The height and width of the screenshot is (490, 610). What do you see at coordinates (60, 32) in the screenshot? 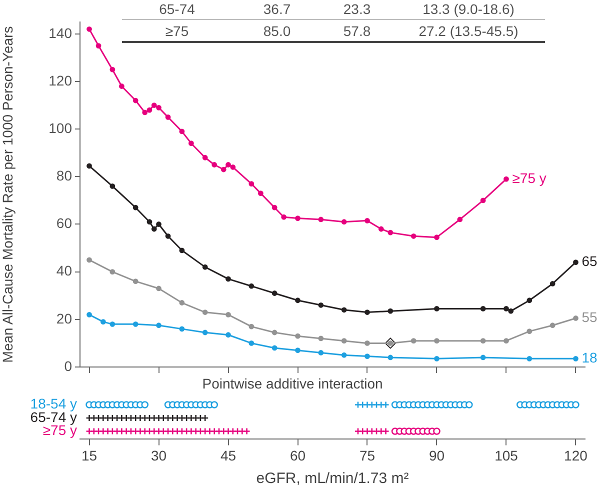
I see `y-tick-label: 140` at bounding box center [60, 32].